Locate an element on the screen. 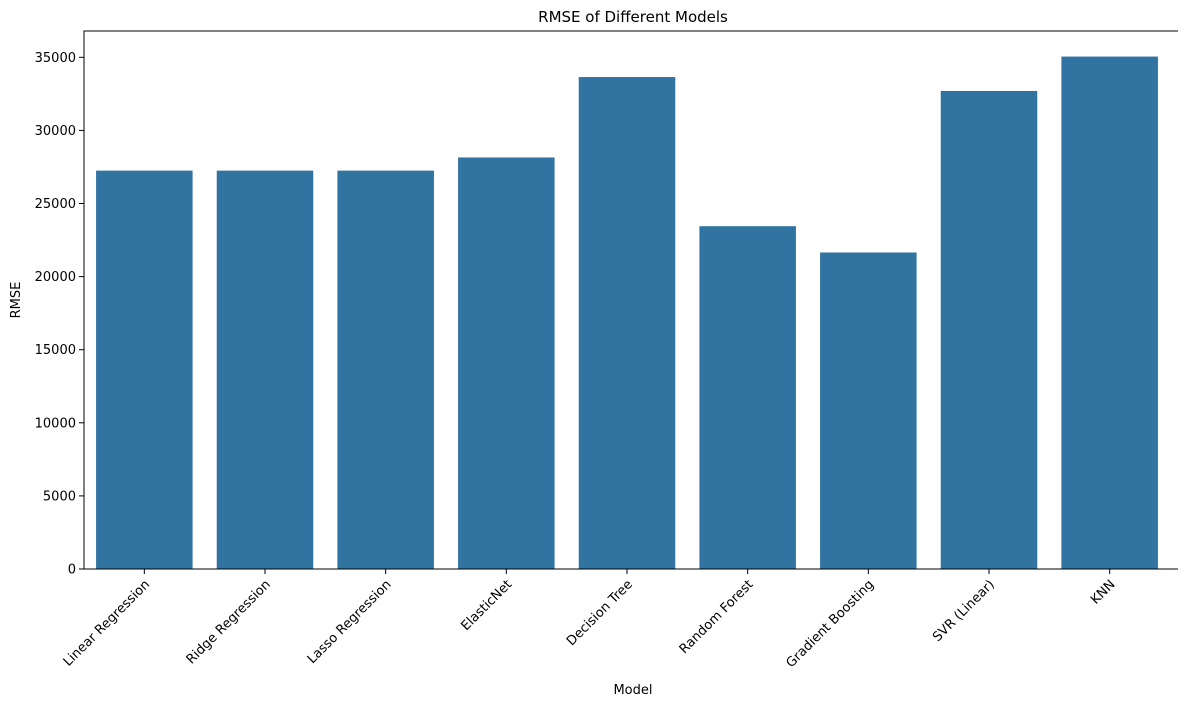 The width and height of the screenshot is (1178, 707). y-tick-label: 10000 is located at coordinates (55, 423).